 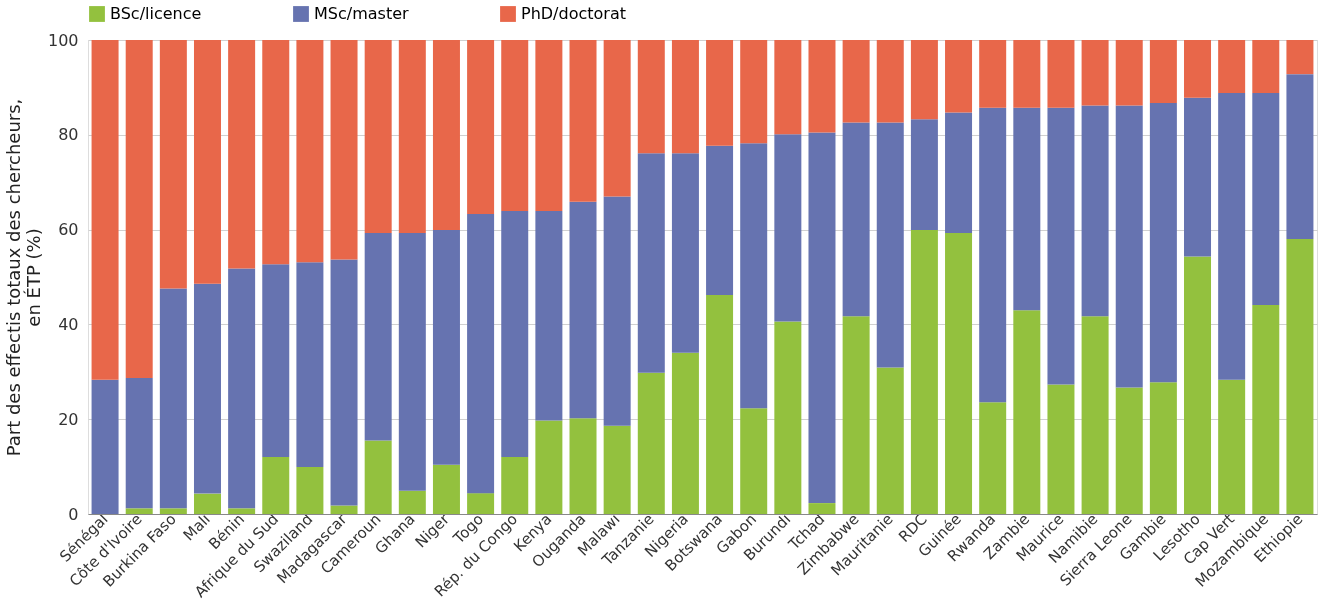 What do you see at coordinates (573, 13) in the screenshot?
I see `legend-label: PhD/doctorat` at bounding box center [573, 13].